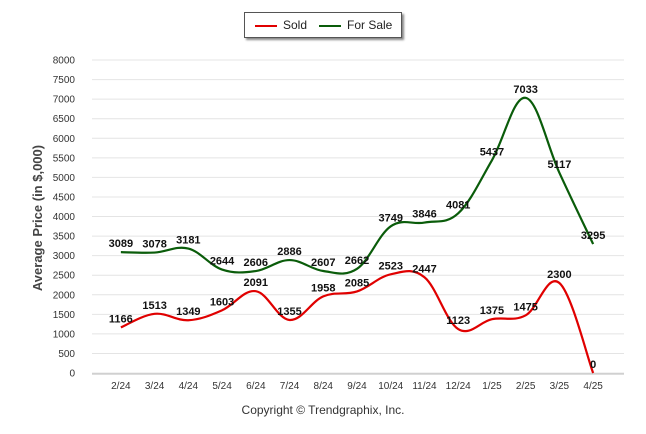 This screenshot has height=434, width=646. Describe the element at coordinates (189, 386) in the screenshot. I see `x-tick-label: 4/24` at that location.